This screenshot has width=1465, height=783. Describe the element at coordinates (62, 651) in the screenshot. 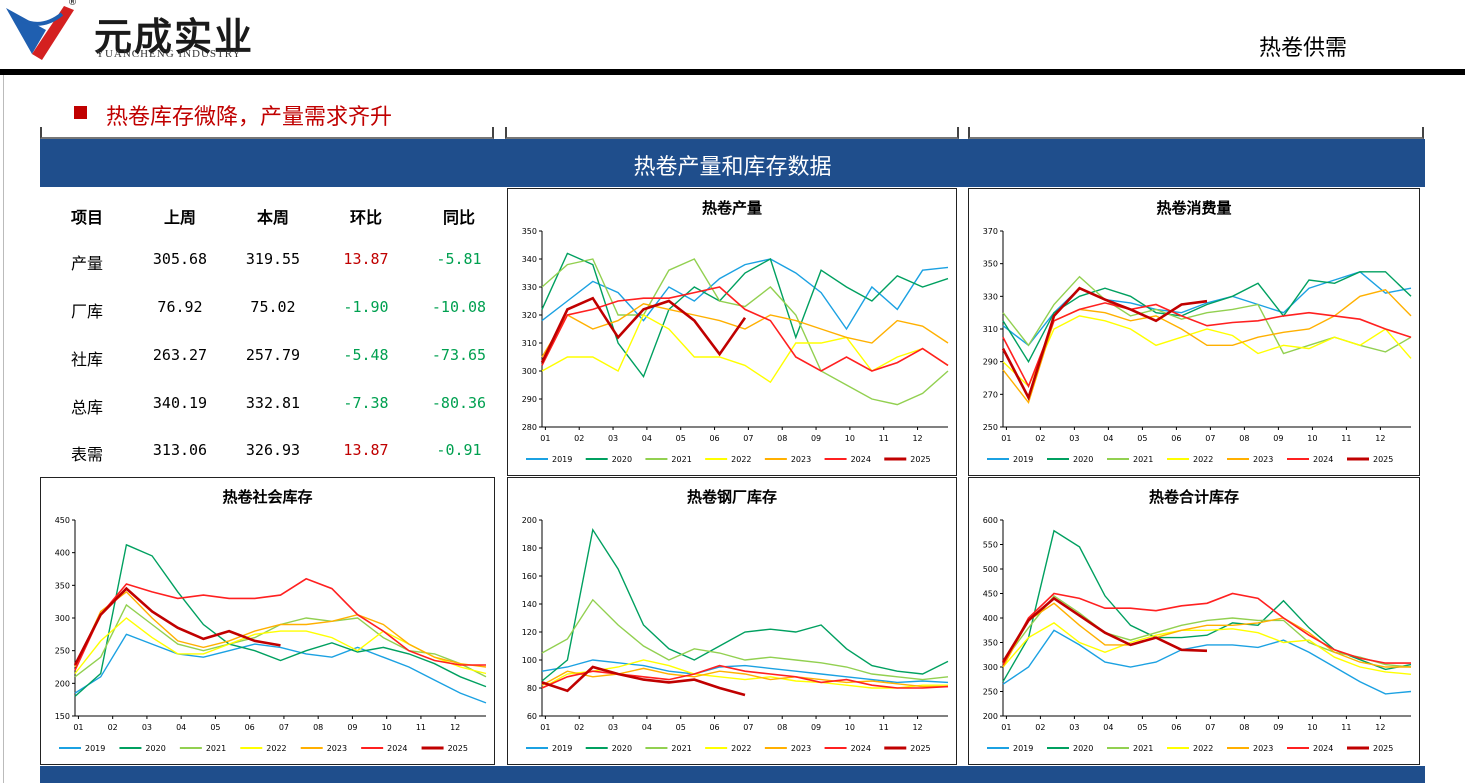

I see `y-tick-label: 250` at that location.